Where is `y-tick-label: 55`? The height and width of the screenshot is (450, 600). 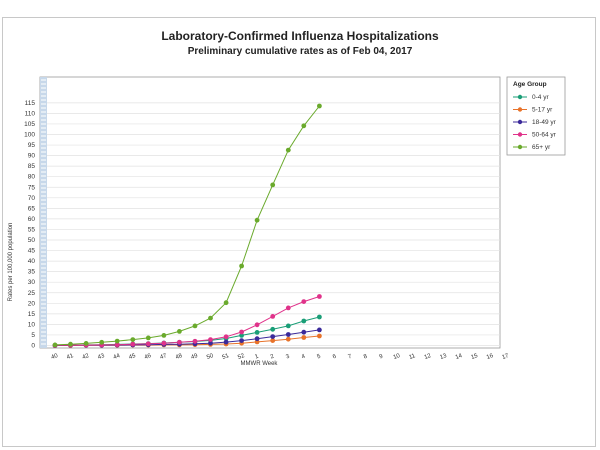
y-tick-label: 55 is located at coordinates (32, 229).